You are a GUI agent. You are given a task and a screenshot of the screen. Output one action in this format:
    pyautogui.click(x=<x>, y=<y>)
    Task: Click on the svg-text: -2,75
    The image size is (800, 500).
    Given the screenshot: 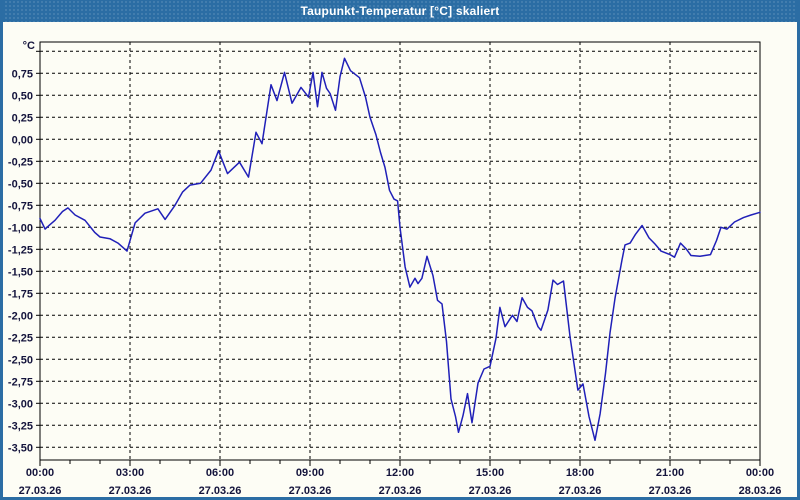 What is the action you would take?
    pyautogui.click(x=20, y=382)
    